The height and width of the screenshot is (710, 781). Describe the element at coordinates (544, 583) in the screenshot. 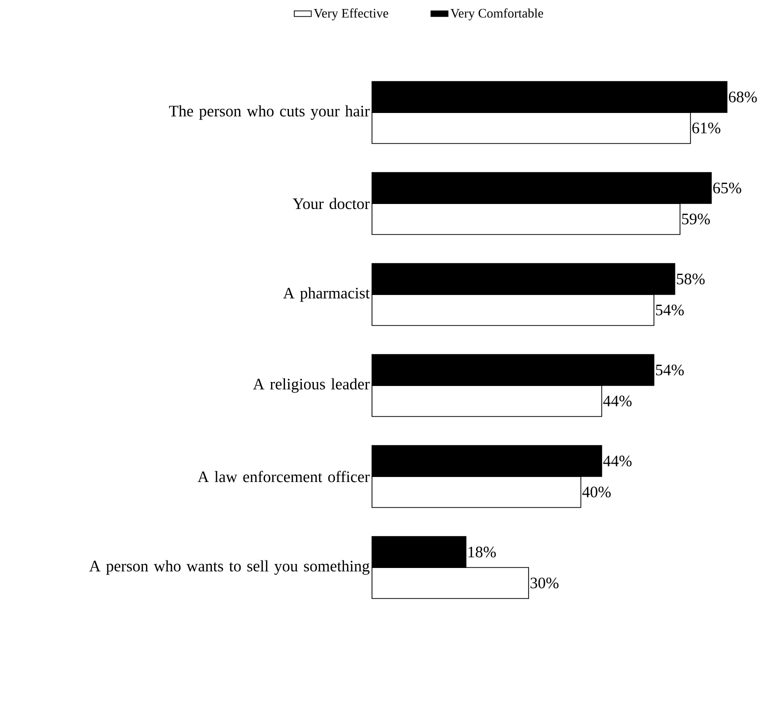

I see `data-label: 30%` at that location.